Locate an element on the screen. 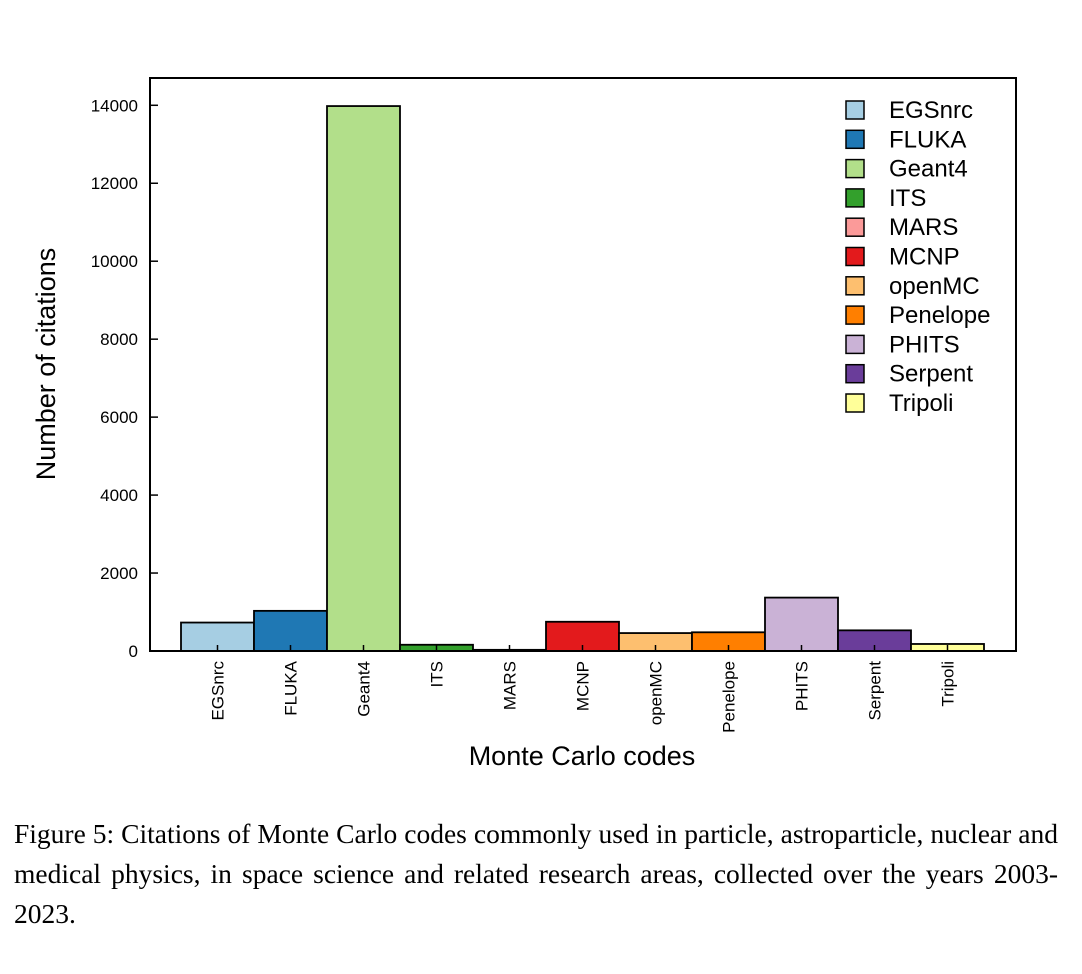 This screenshot has width=1082, height=974. x-axis-title: Monte Carlo codes is located at coordinates (582, 756).